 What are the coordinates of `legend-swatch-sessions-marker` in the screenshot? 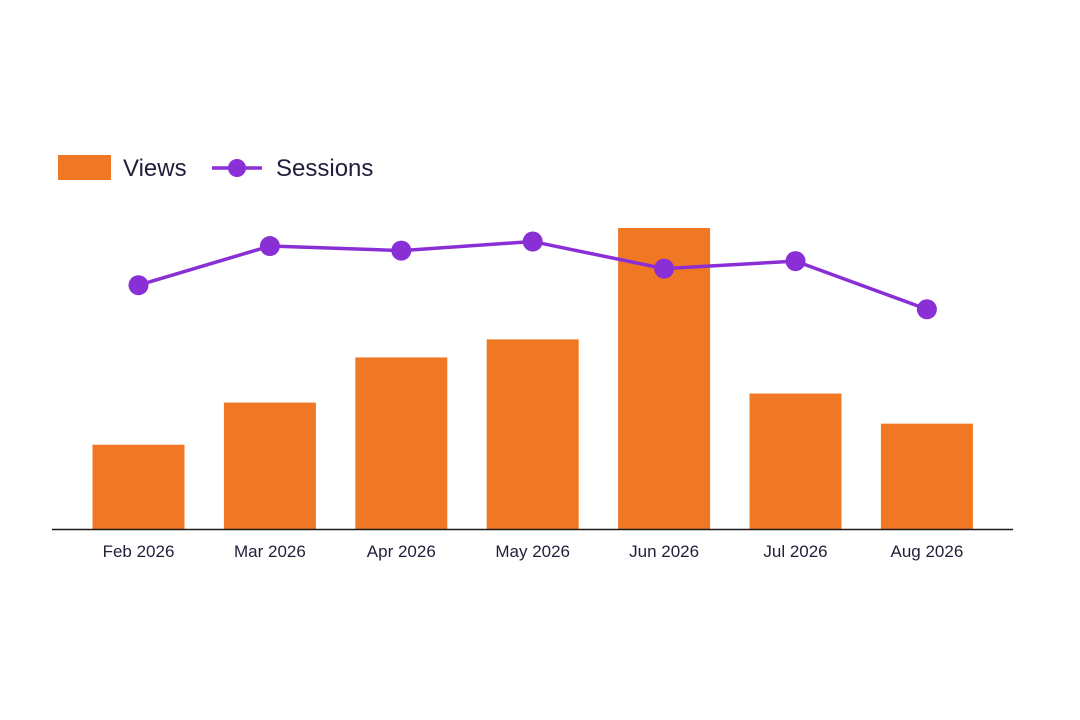 It's located at (237, 168).